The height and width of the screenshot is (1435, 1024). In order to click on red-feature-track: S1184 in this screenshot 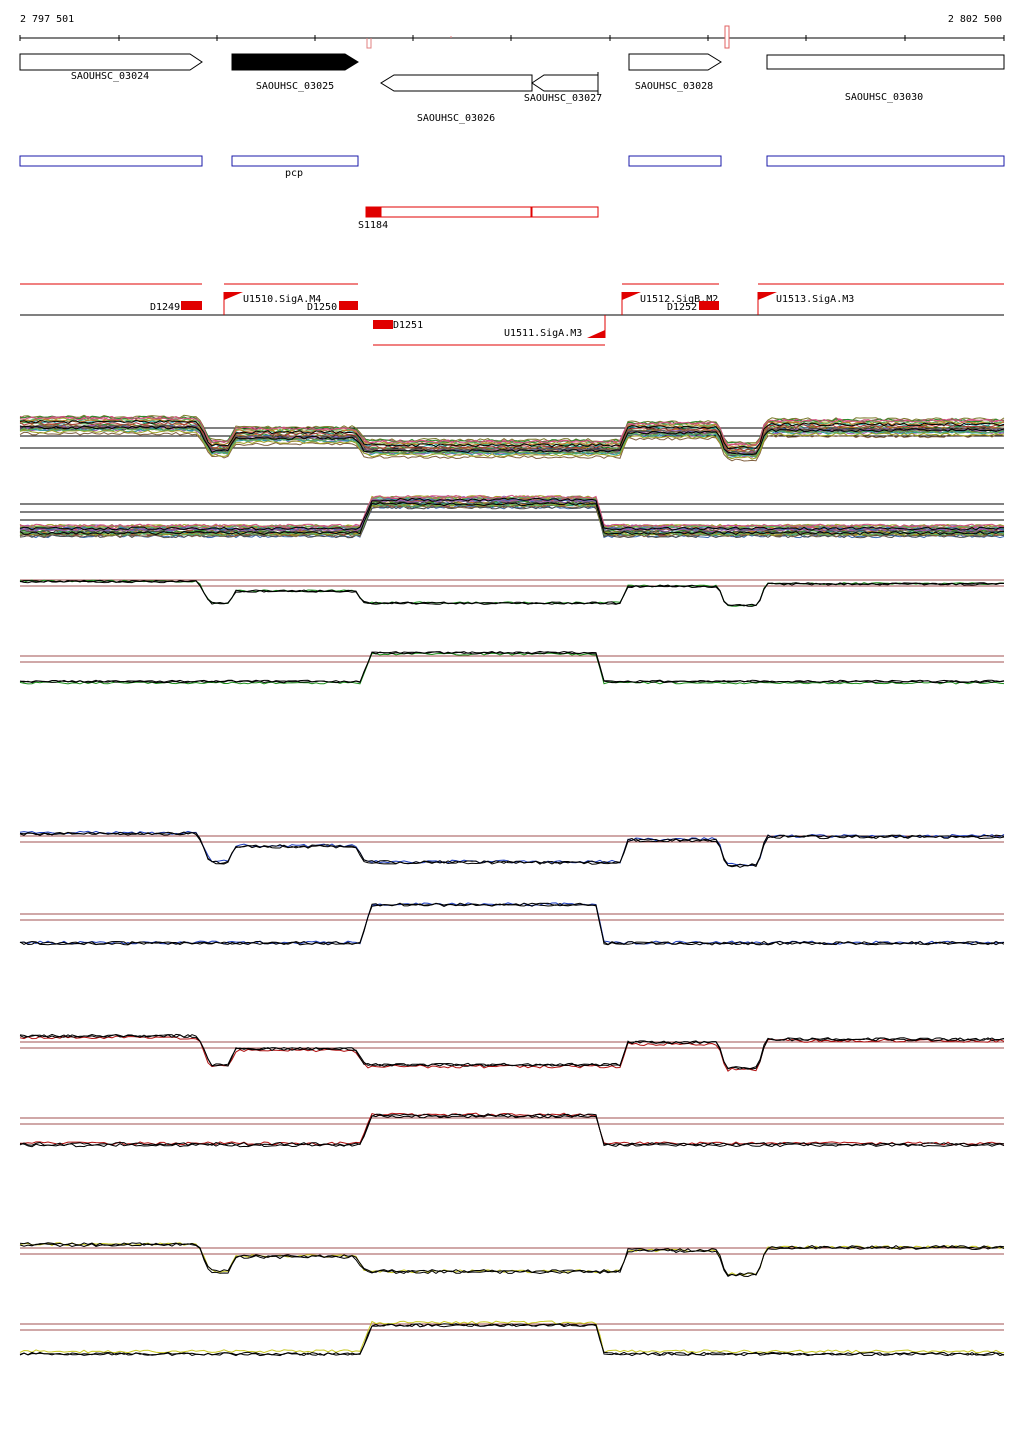, I will do `click(478, 218)`.